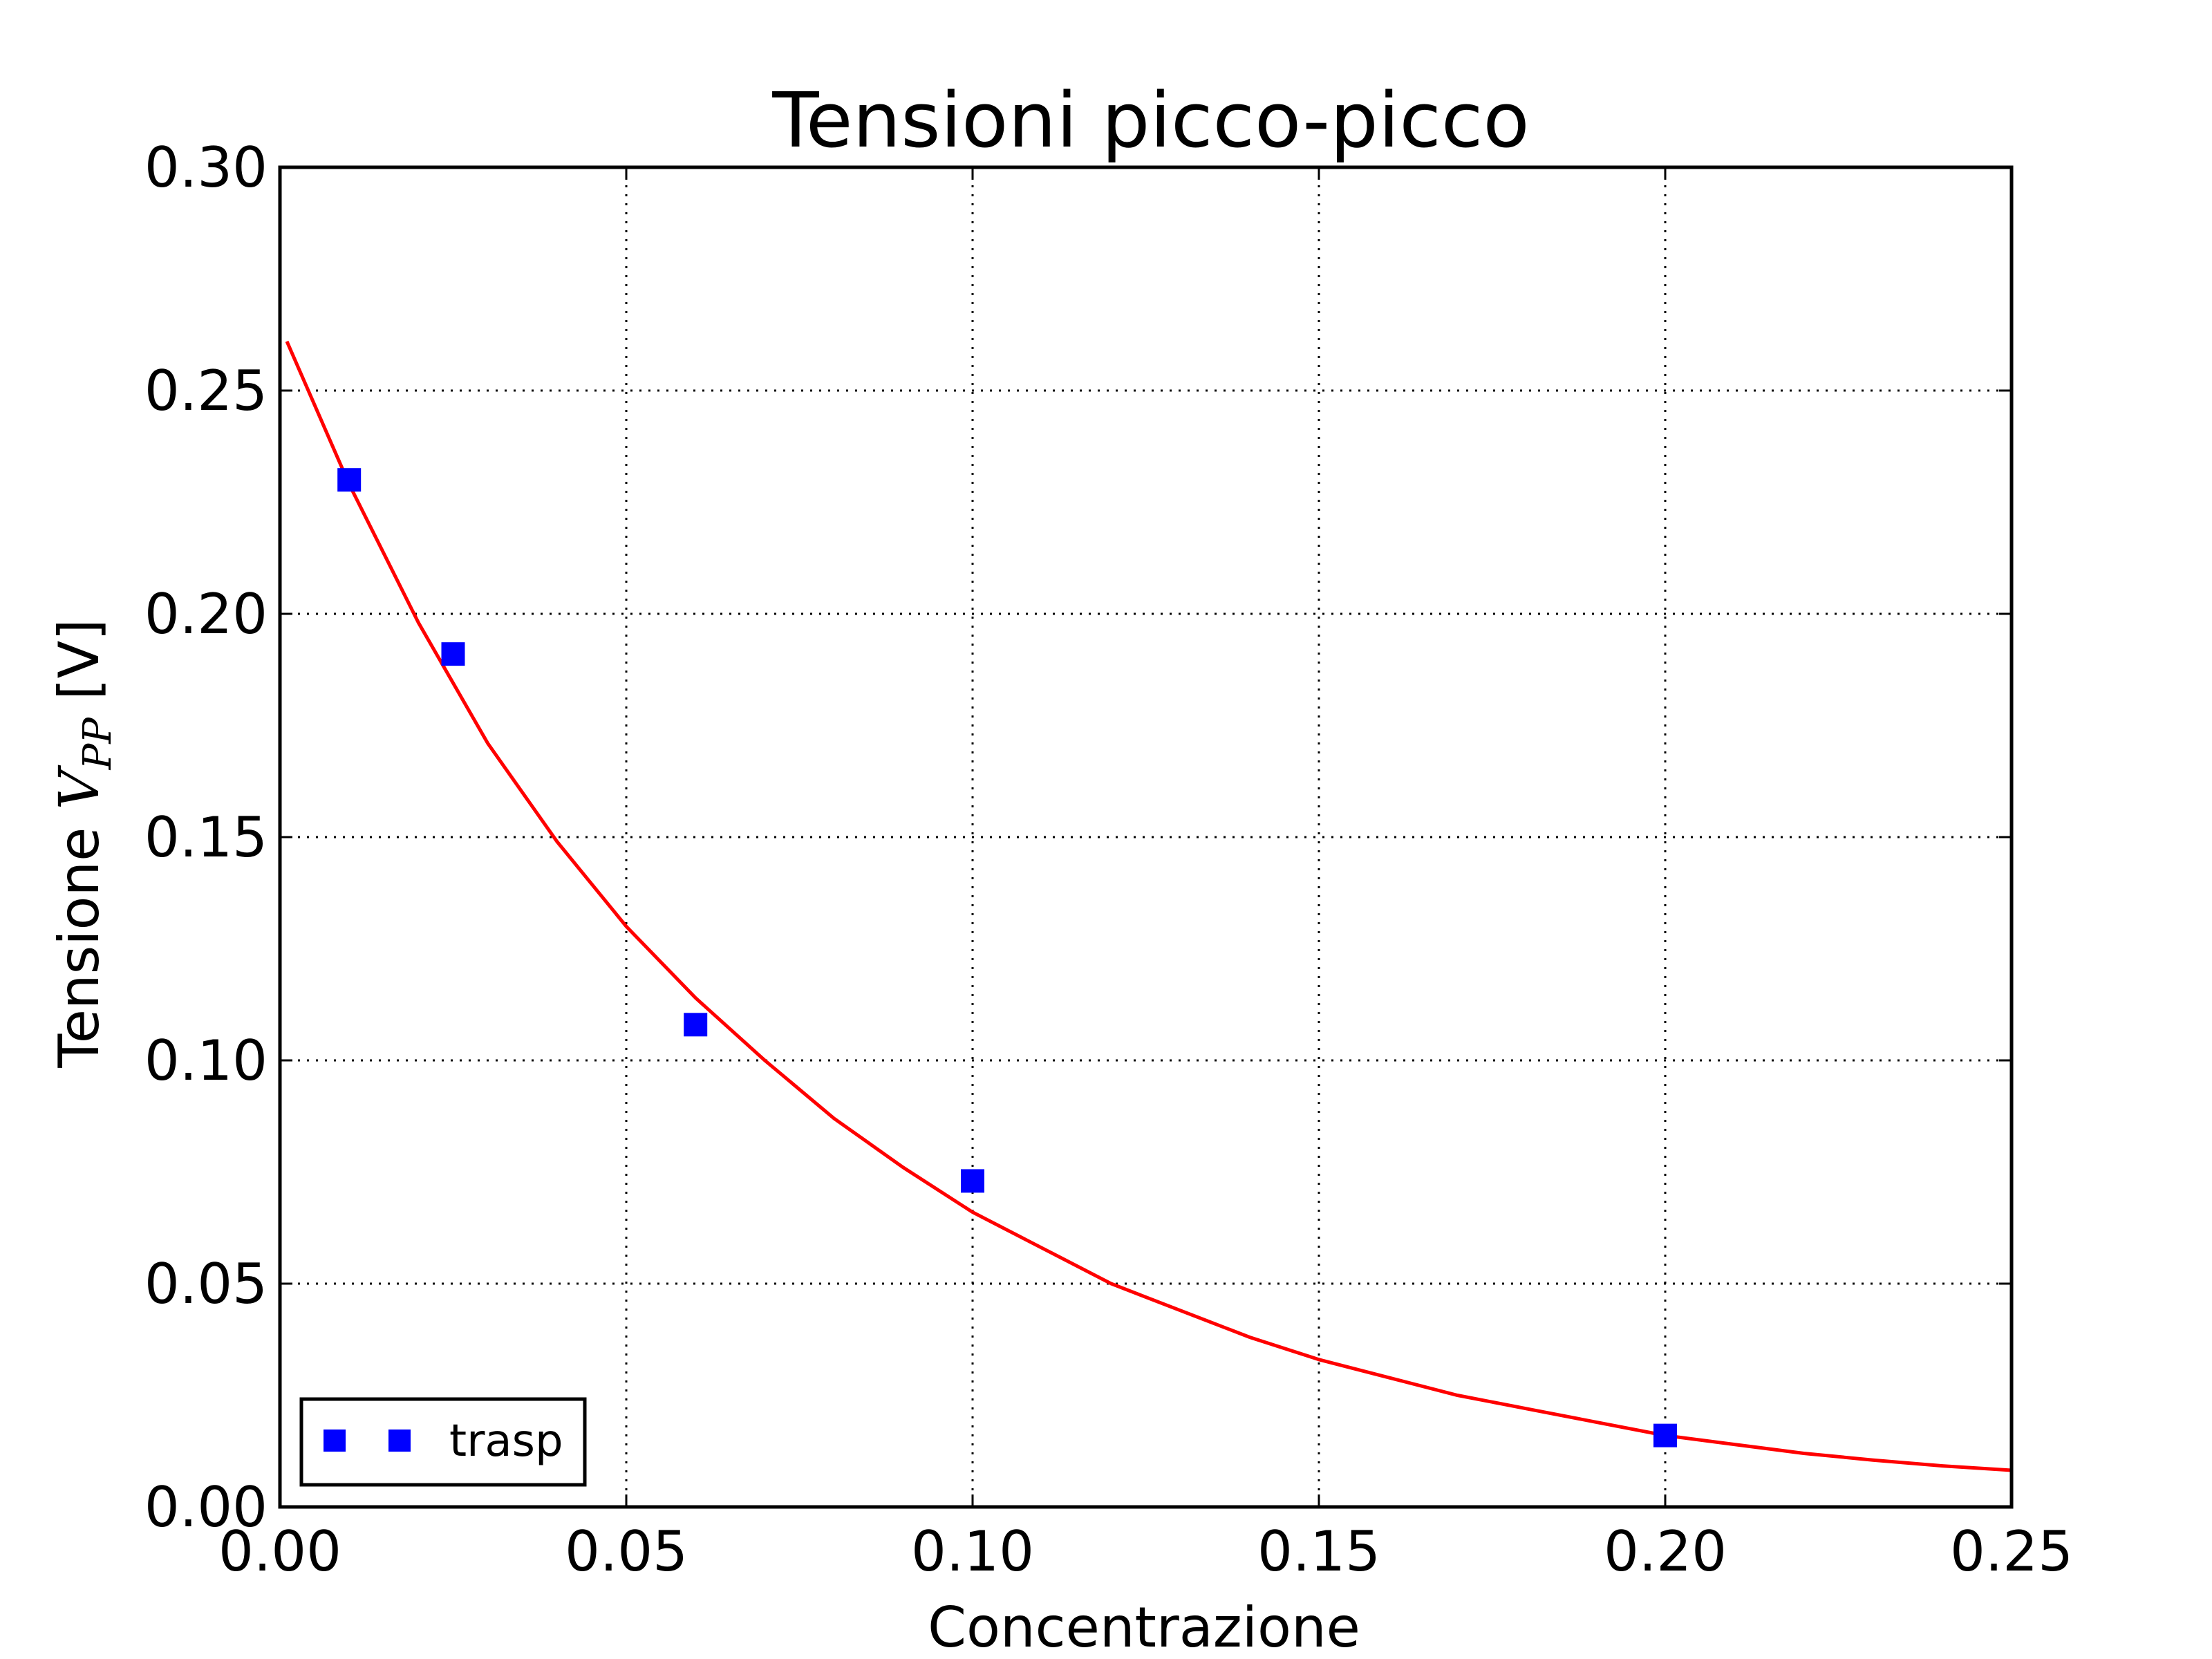 Image resolution: width=2212 pixels, height=1659 pixels. Describe the element at coordinates (1150, 121) in the screenshot. I see `chart-title: Tensioni picco-picco` at that location.